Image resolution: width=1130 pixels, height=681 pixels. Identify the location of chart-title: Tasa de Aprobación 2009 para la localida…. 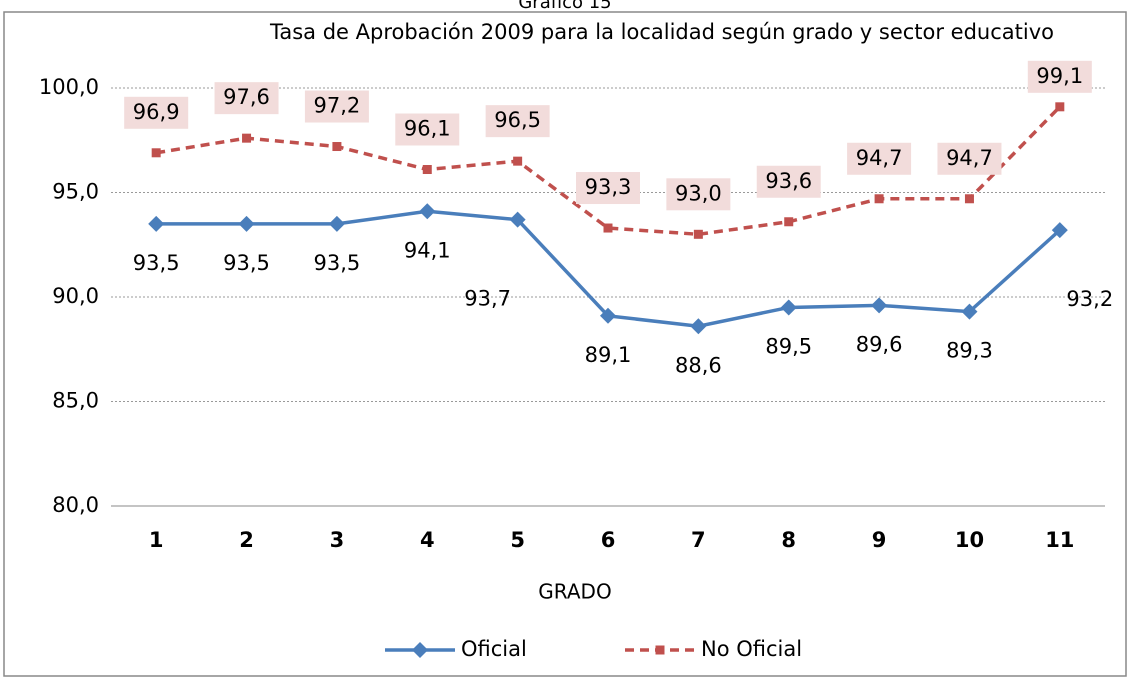
(661, 32).